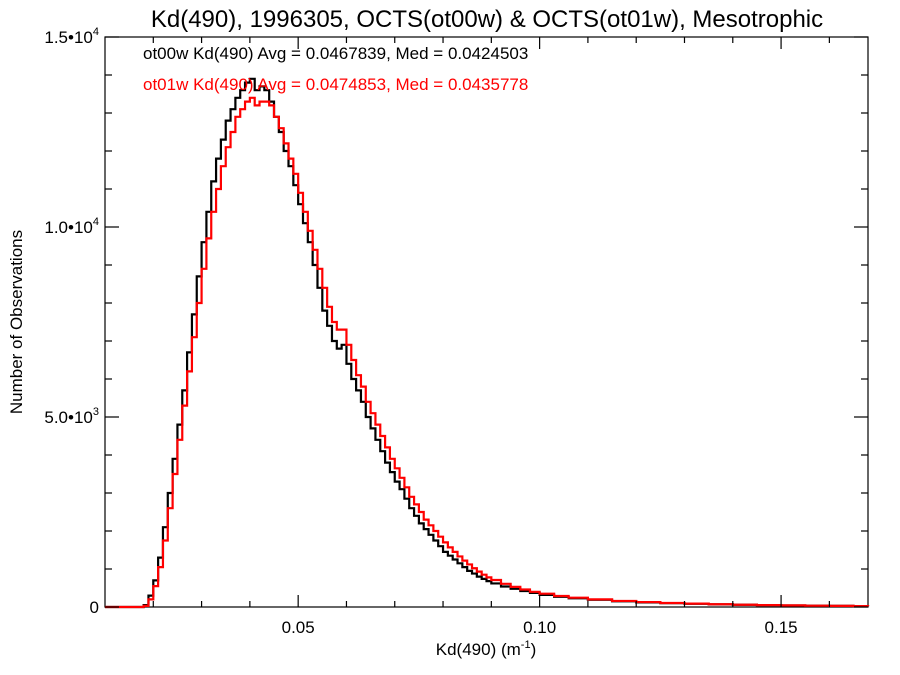 The width and height of the screenshot is (900, 675). Describe the element at coordinates (526, 645) in the screenshot. I see `x-axis-label-exponent: -1` at that location.